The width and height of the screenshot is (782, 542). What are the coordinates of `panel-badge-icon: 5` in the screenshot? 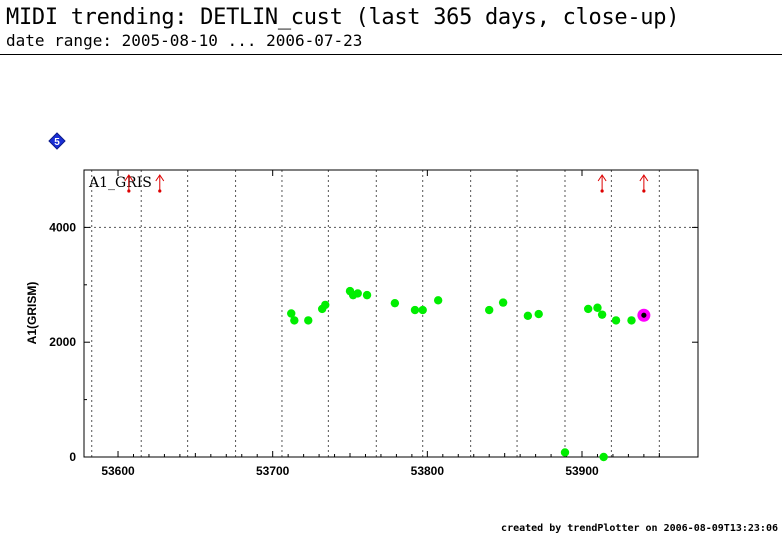 It's located at (57, 141).